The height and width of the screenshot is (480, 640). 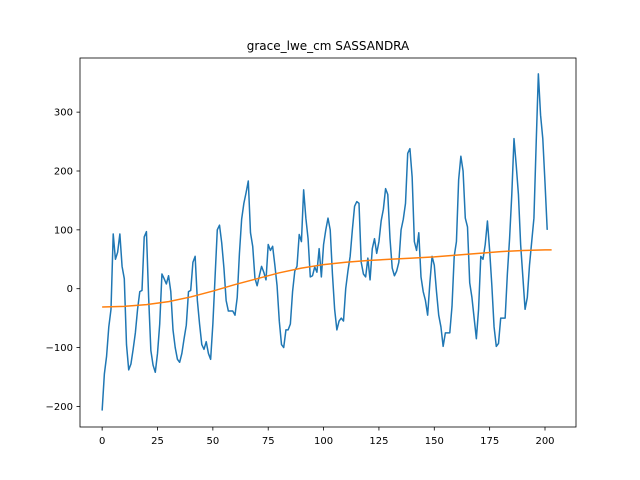 What do you see at coordinates (70, 289) in the screenshot?
I see `y-tick-label: 0` at bounding box center [70, 289].